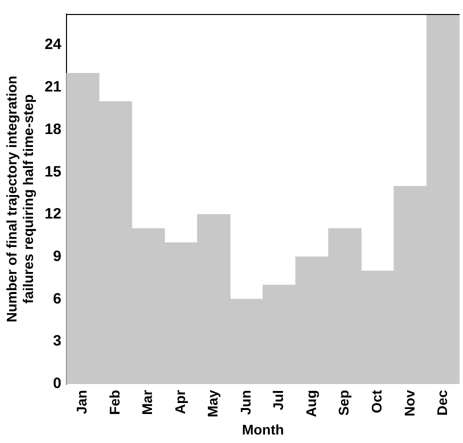  What do you see at coordinates (57, 341) in the screenshot?
I see `y-tick-label: 3` at bounding box center [57, 341].